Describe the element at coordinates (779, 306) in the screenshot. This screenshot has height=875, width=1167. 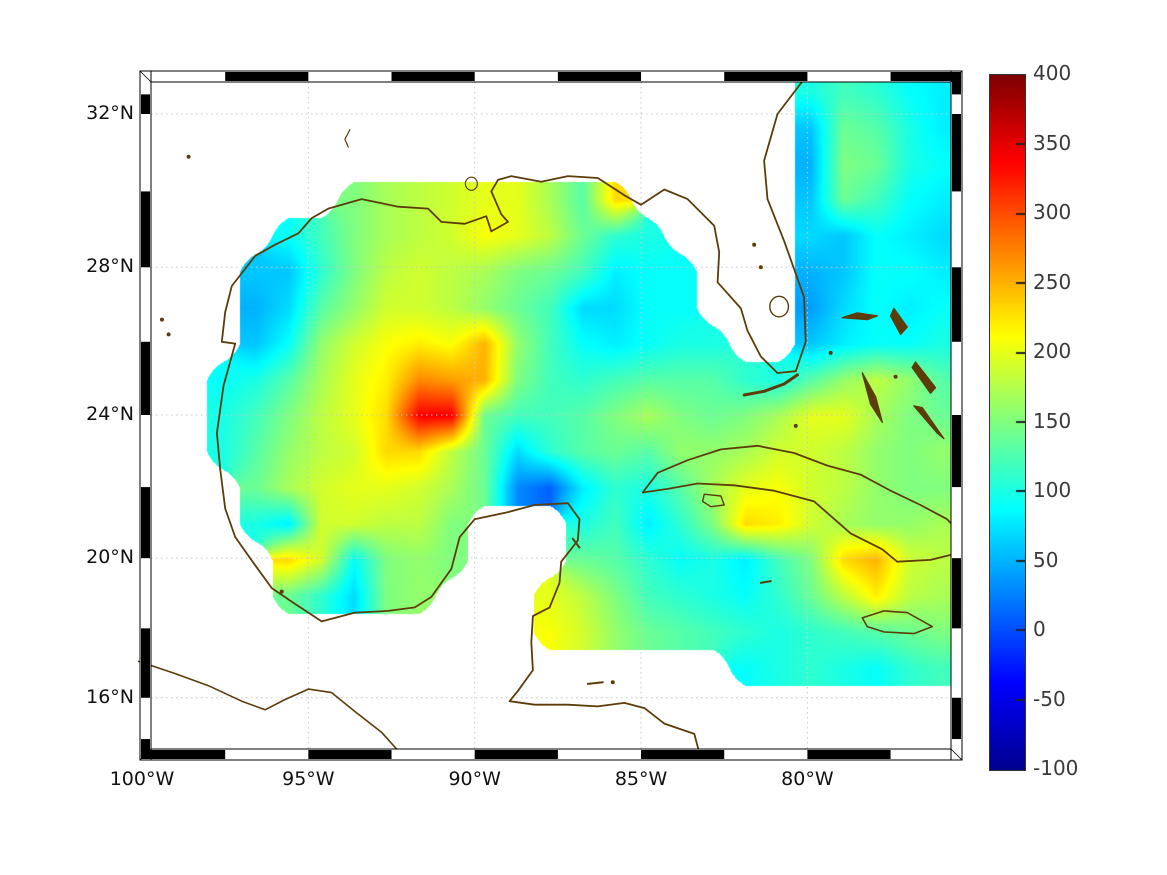
I see `coastline-lake-okeechobee` at that location.